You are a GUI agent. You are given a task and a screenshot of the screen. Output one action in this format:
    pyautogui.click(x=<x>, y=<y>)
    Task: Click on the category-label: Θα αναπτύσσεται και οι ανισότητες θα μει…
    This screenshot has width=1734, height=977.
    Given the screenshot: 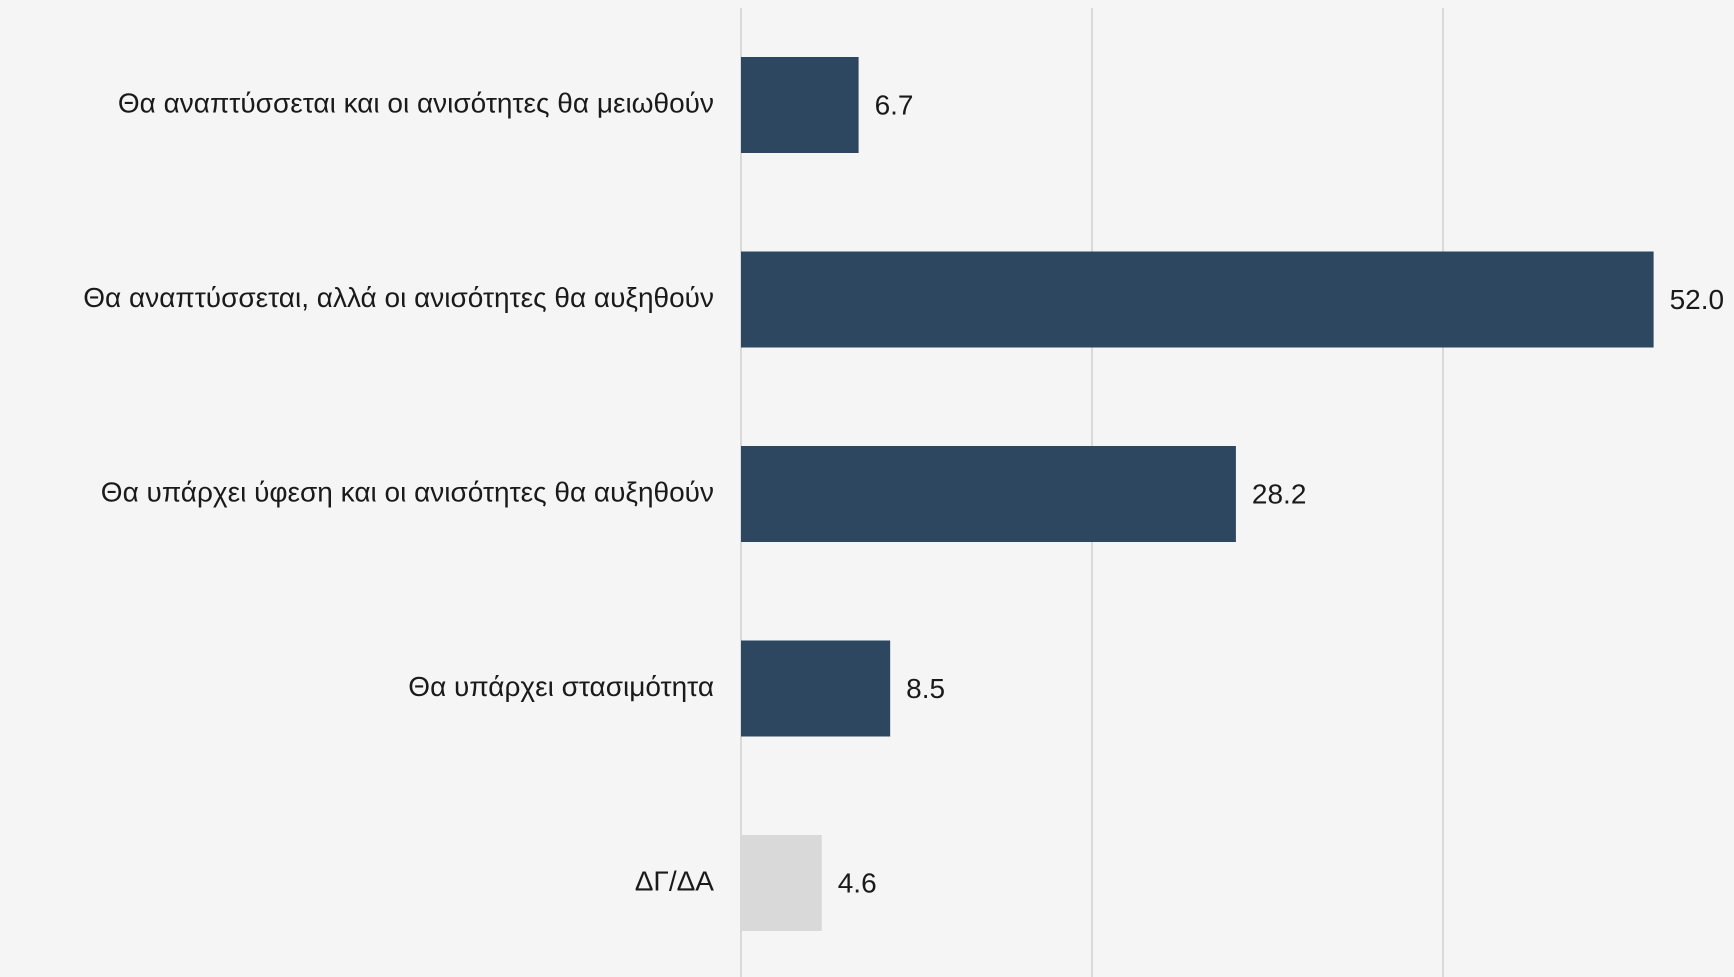 What is the action you would take?
    pyautogui.click(x=416, y=102)
    